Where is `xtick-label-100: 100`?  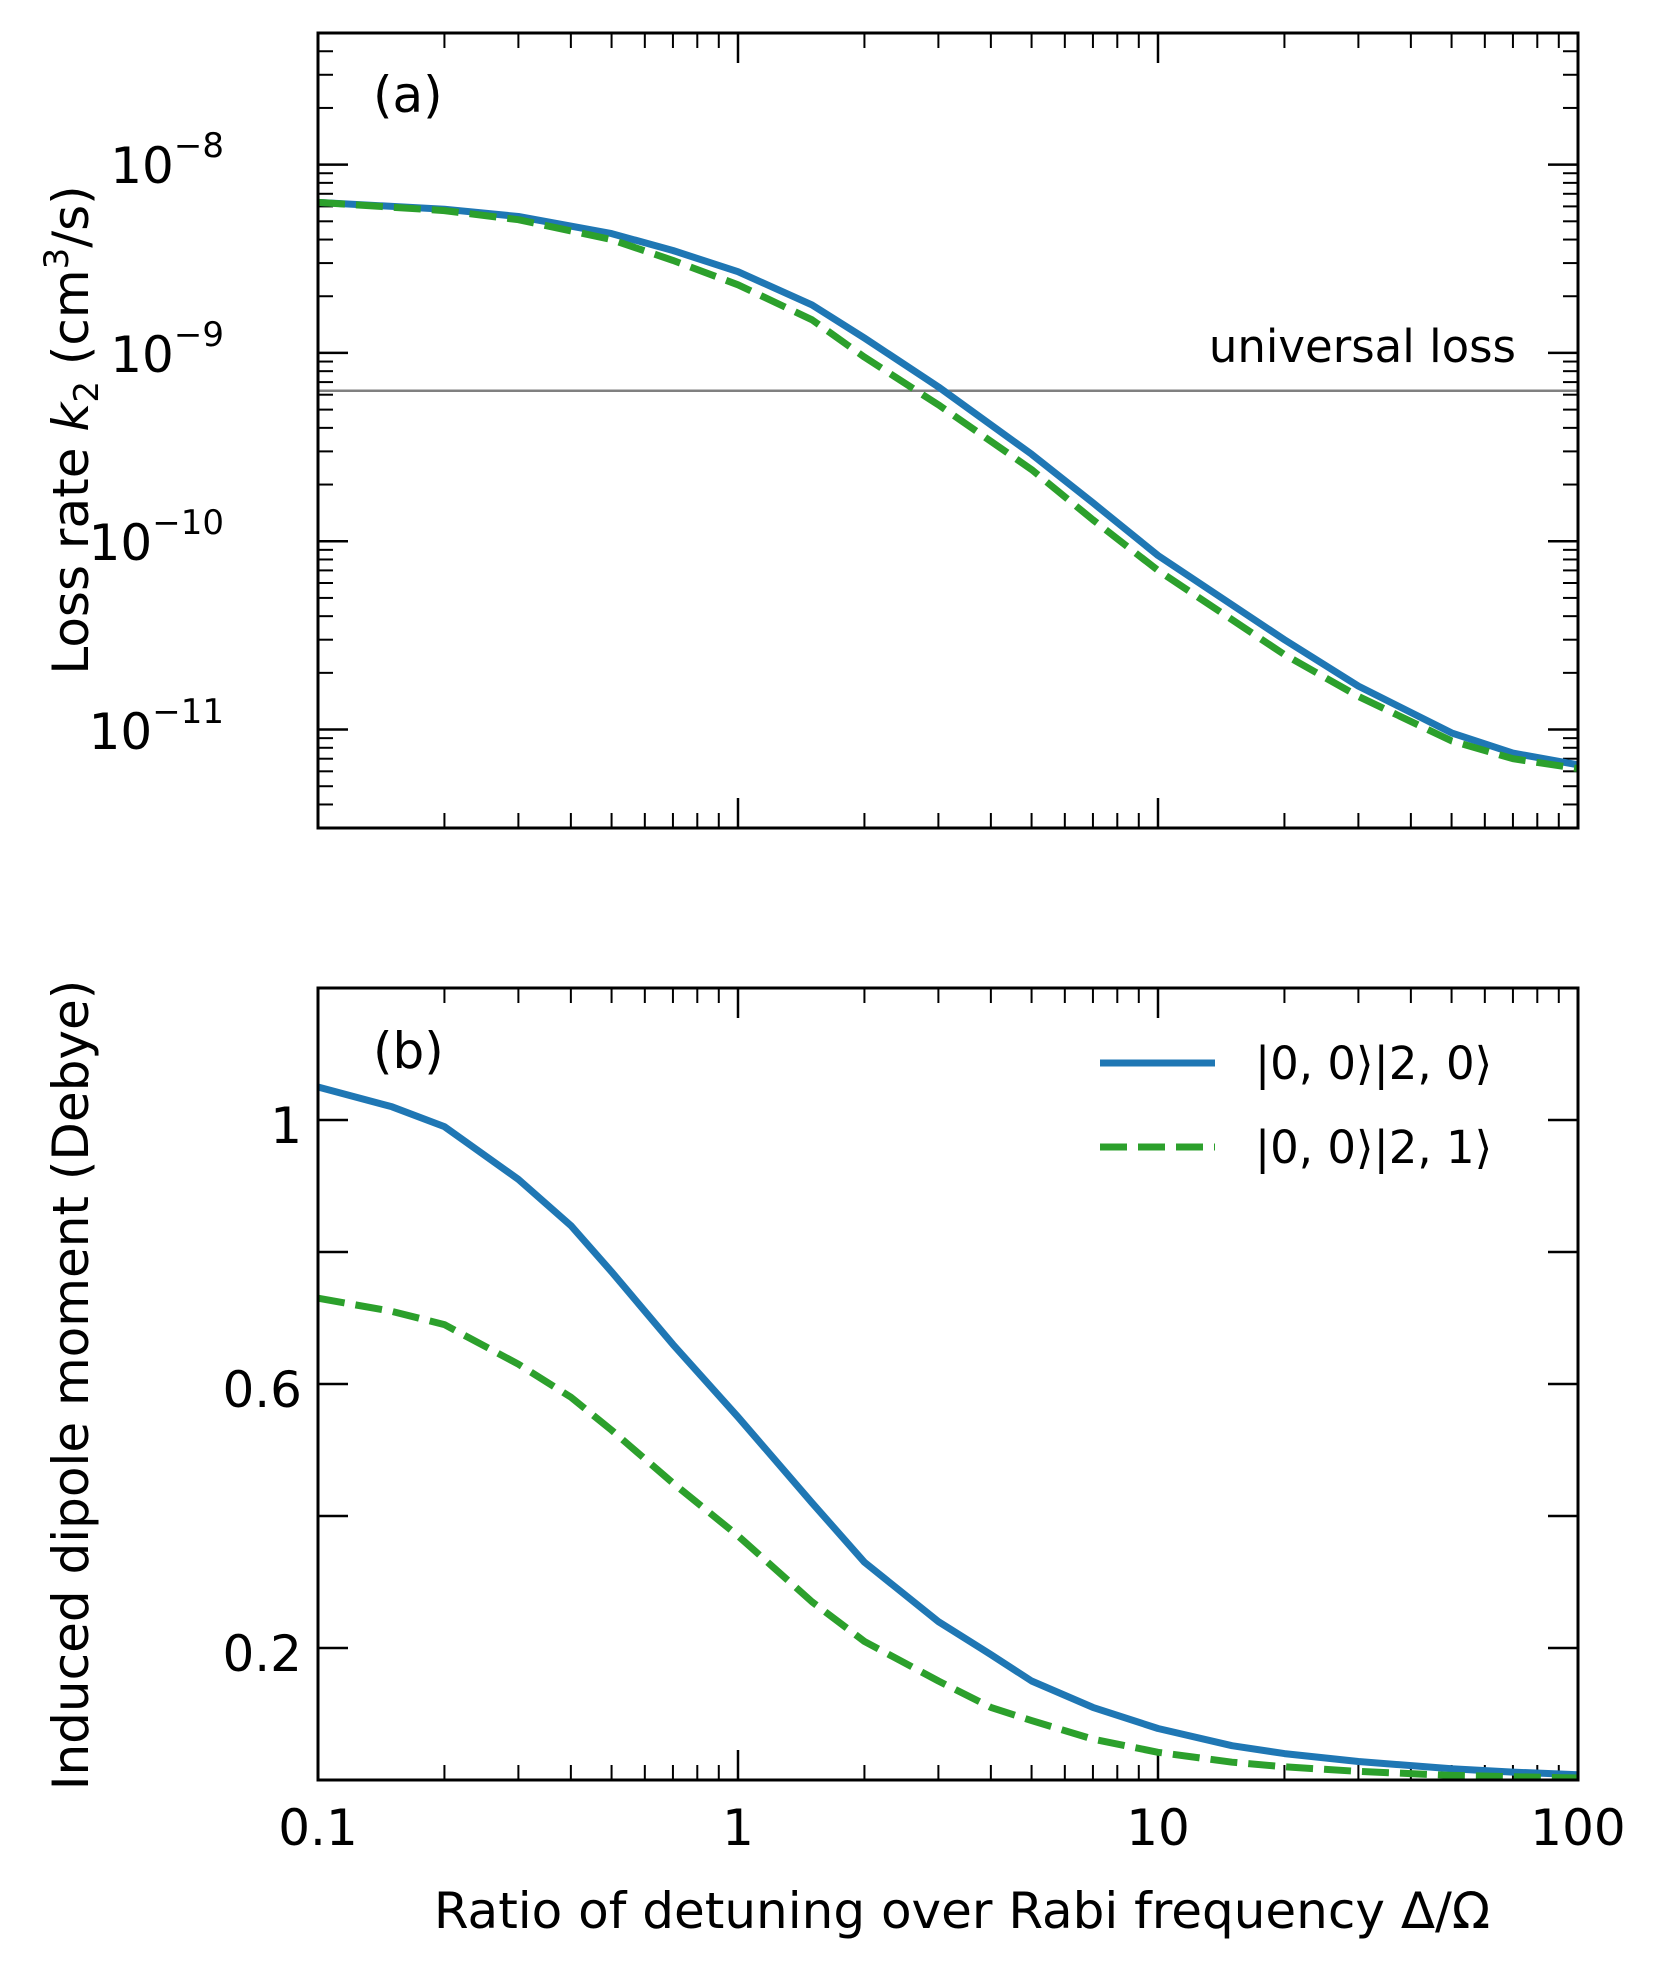
xtick-label-100: 100 is located at coordinates (1577, 1828).